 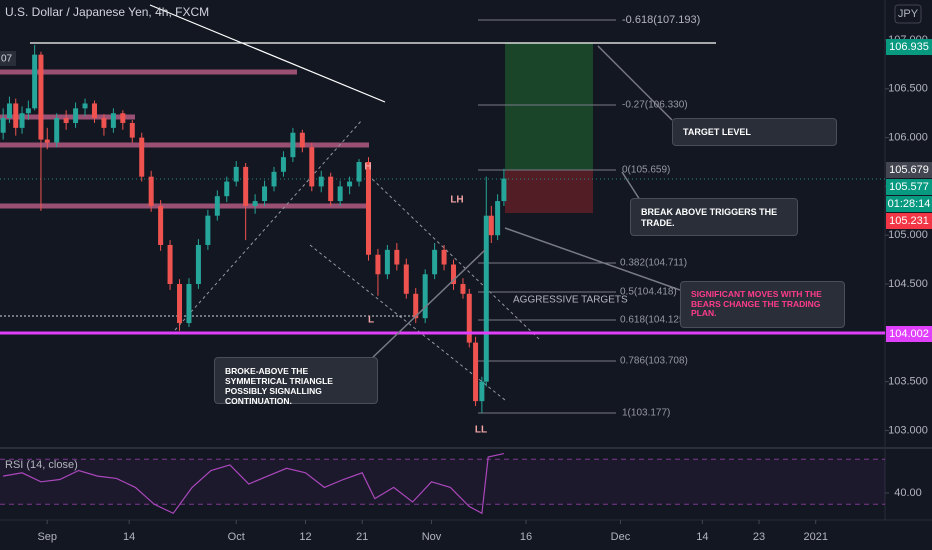 What do you see at coordinates (714, 217) in the screenshot?
I see `annotation: BREAK ABOVE TRIGGERS THE TRADE.` at bounding box center [714, 217].